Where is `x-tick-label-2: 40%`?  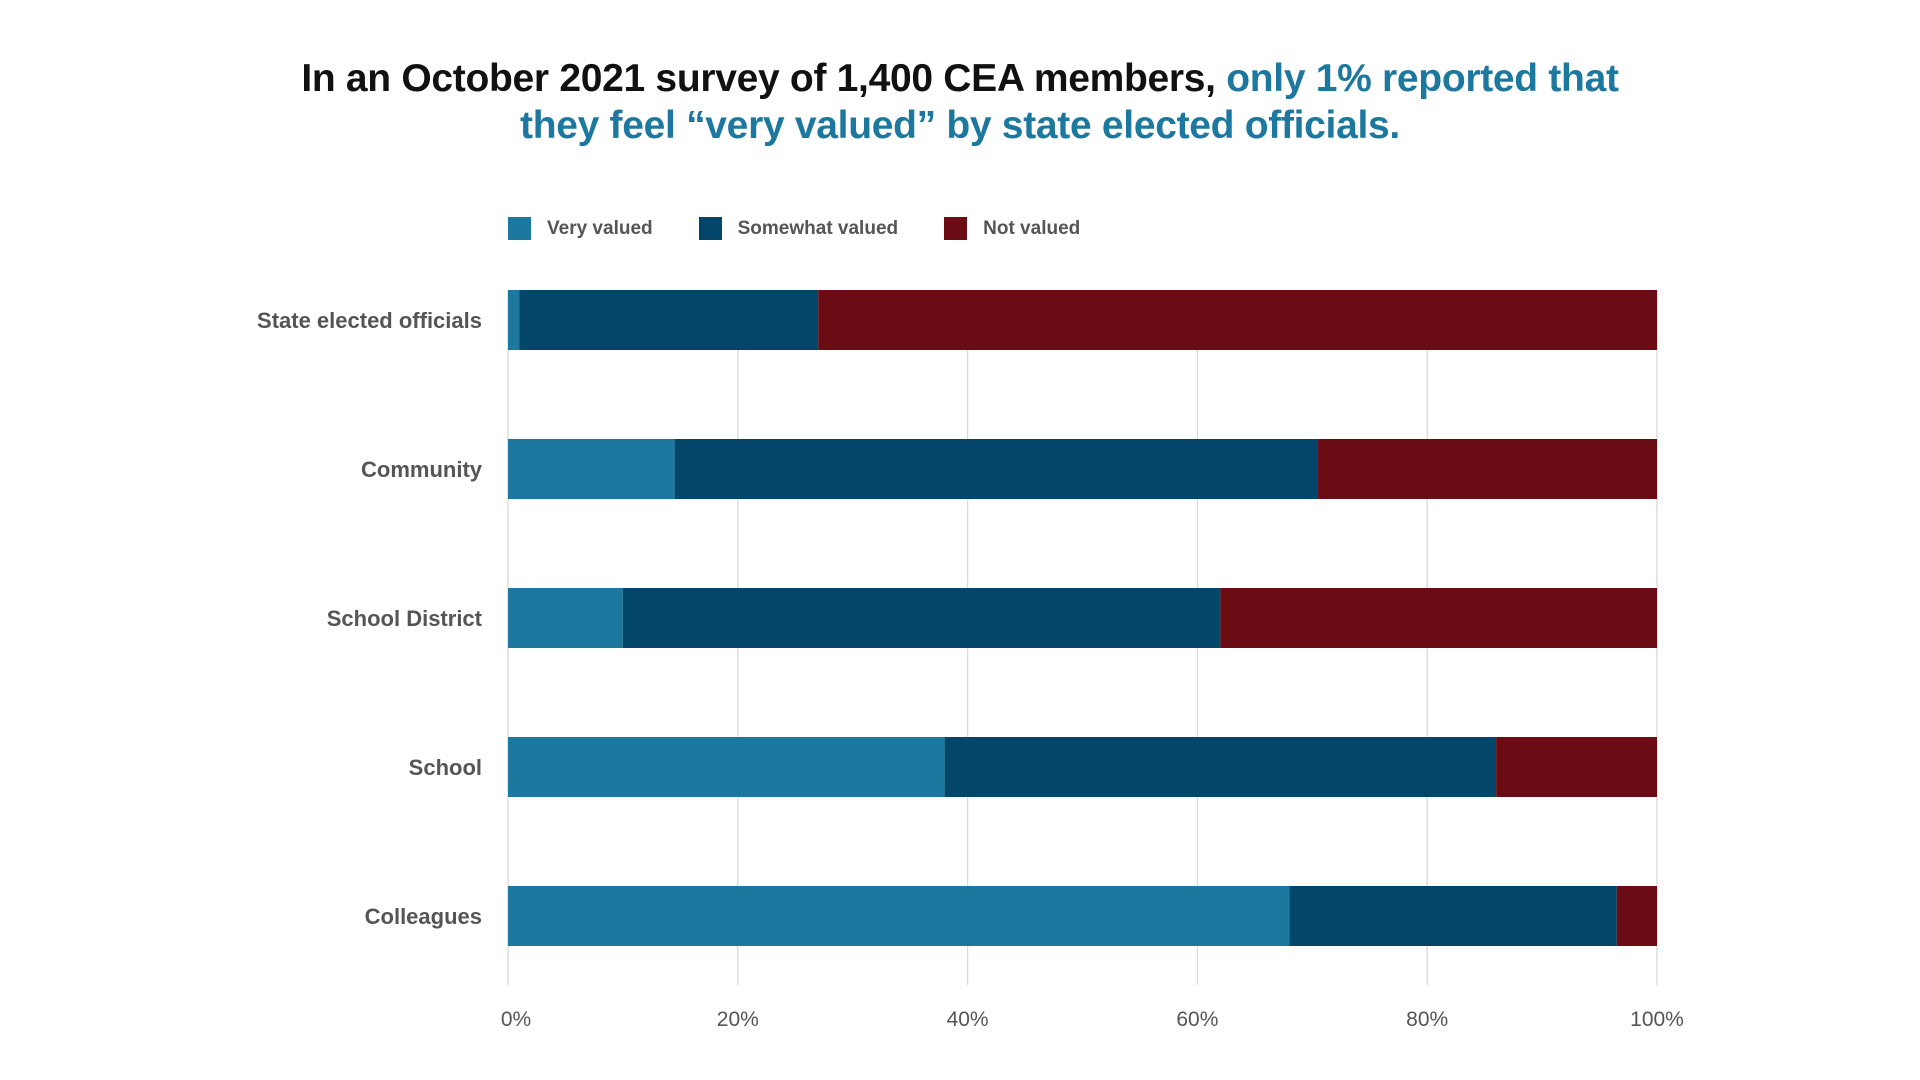
x-tick-label-2: 40% is located at coordinates (968, 1019).